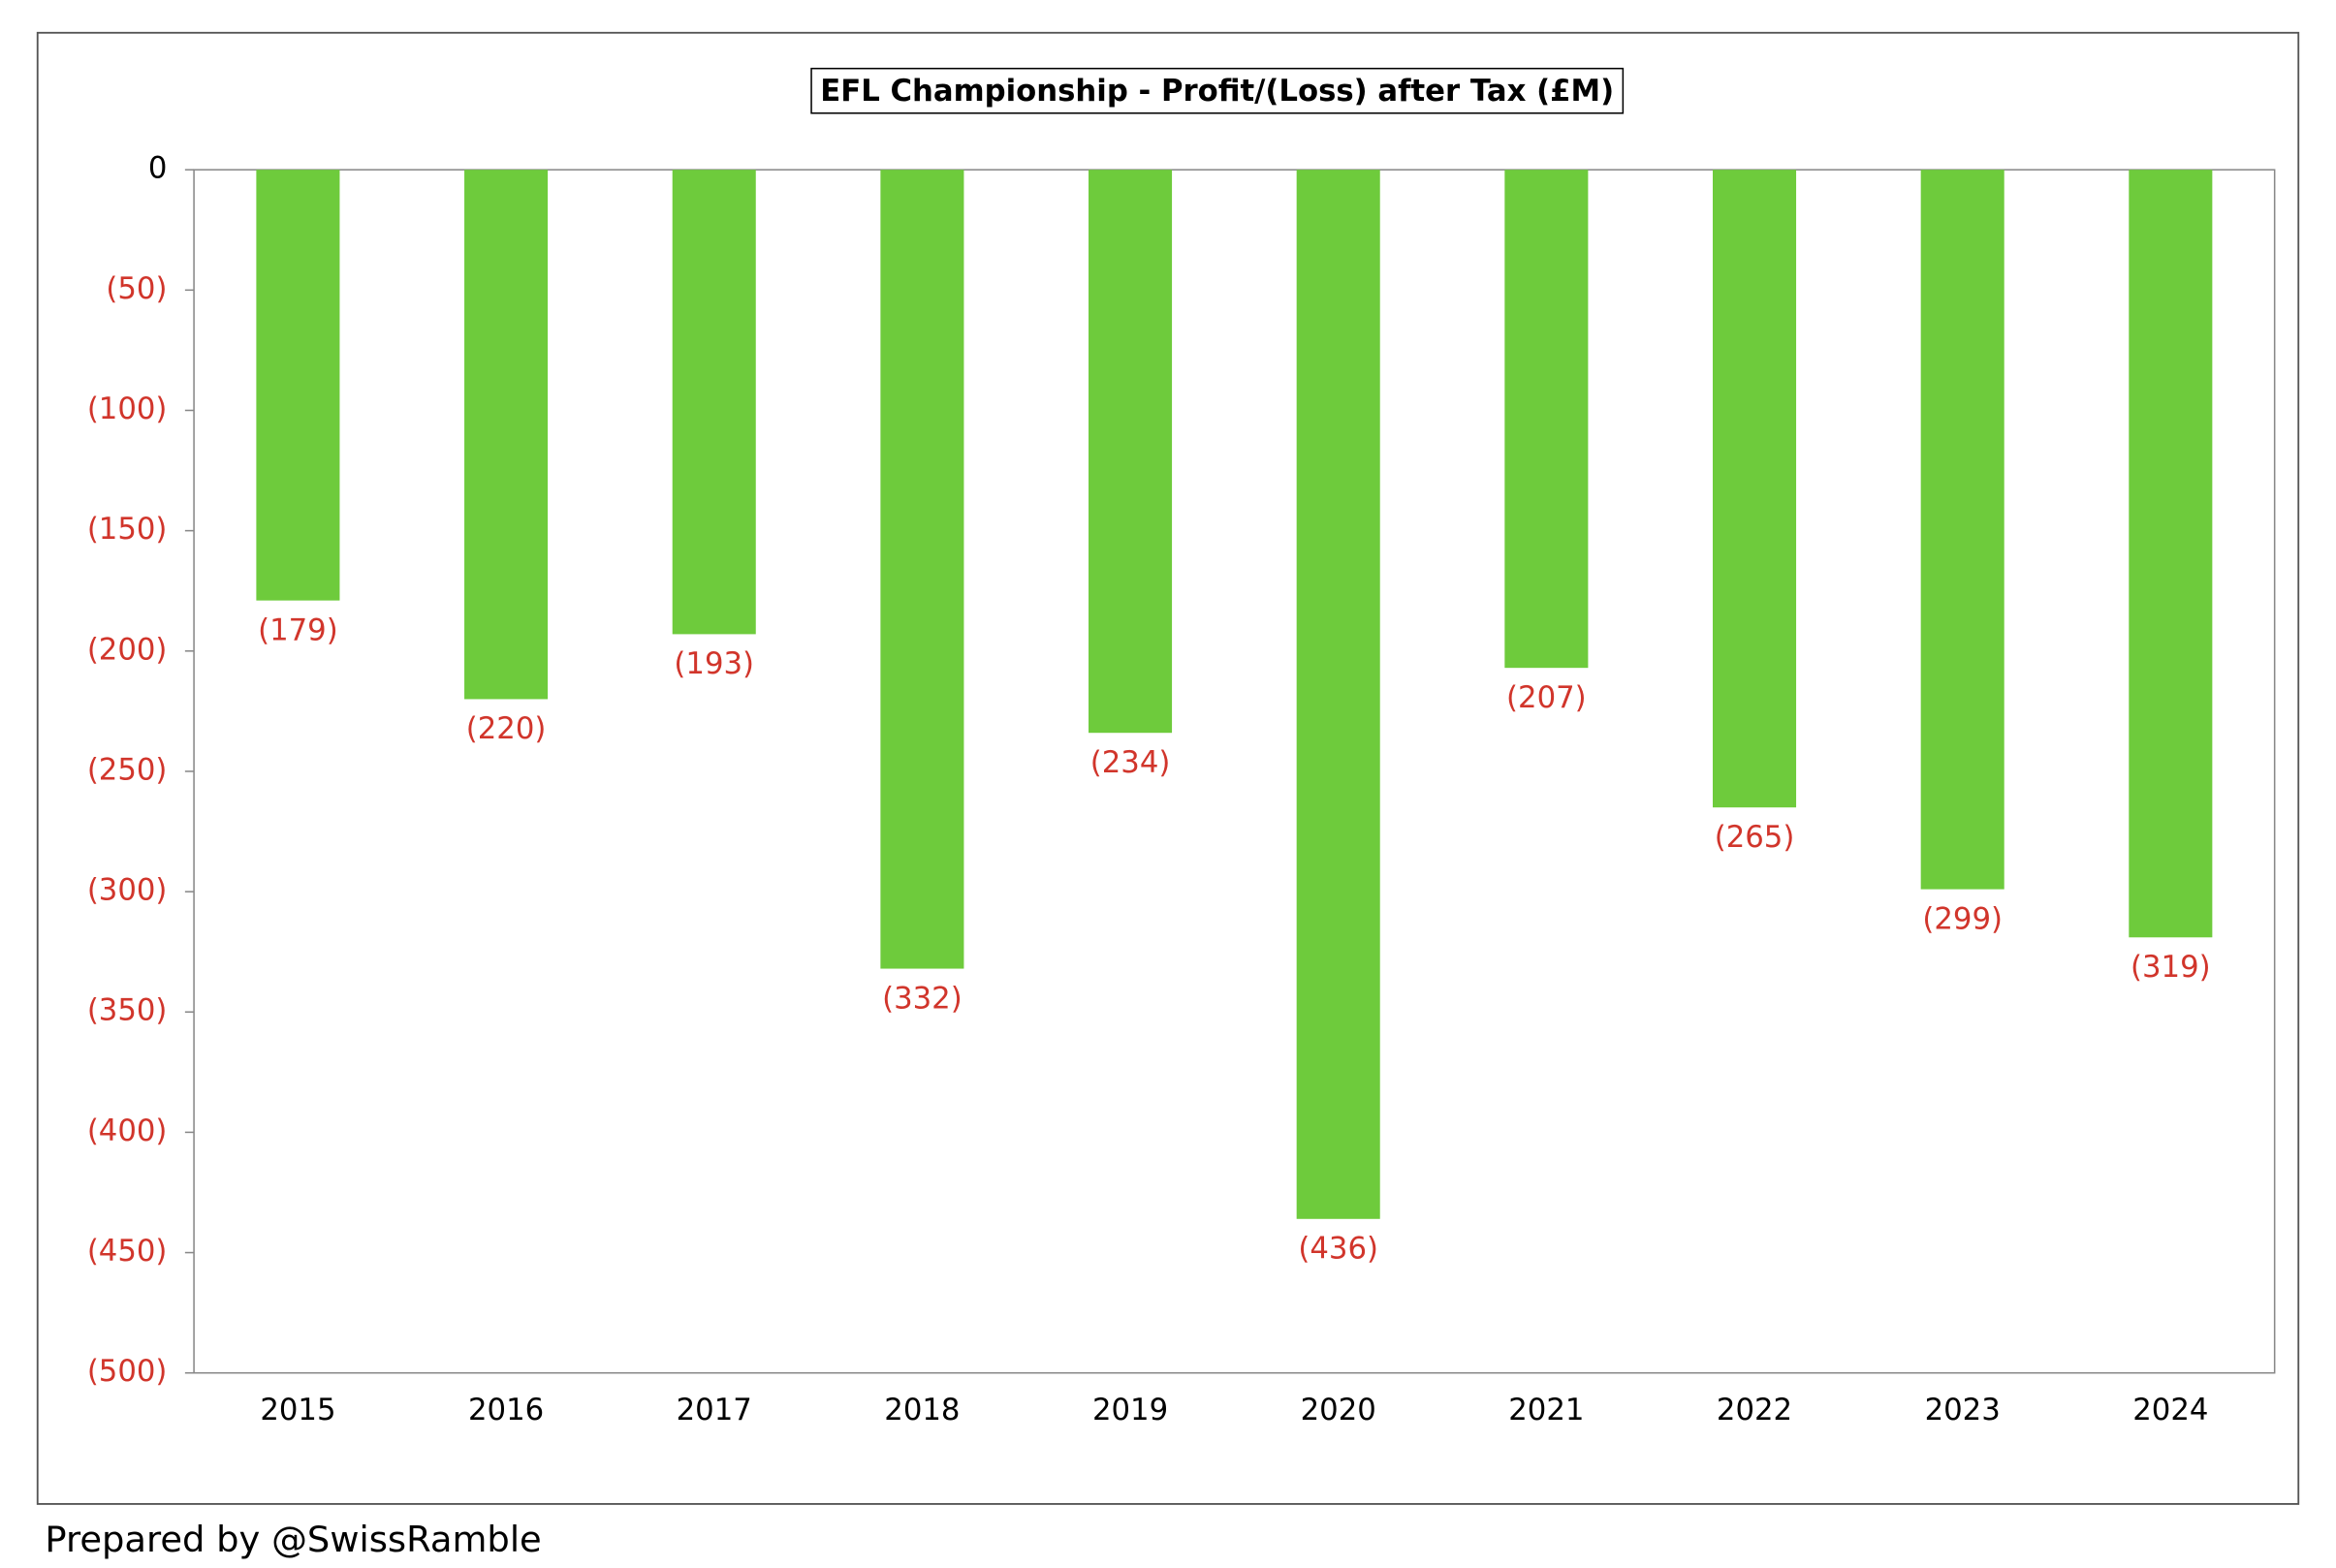 The image size is (2336, 1568). I want to click on value-label: (193), so click(714, 663).